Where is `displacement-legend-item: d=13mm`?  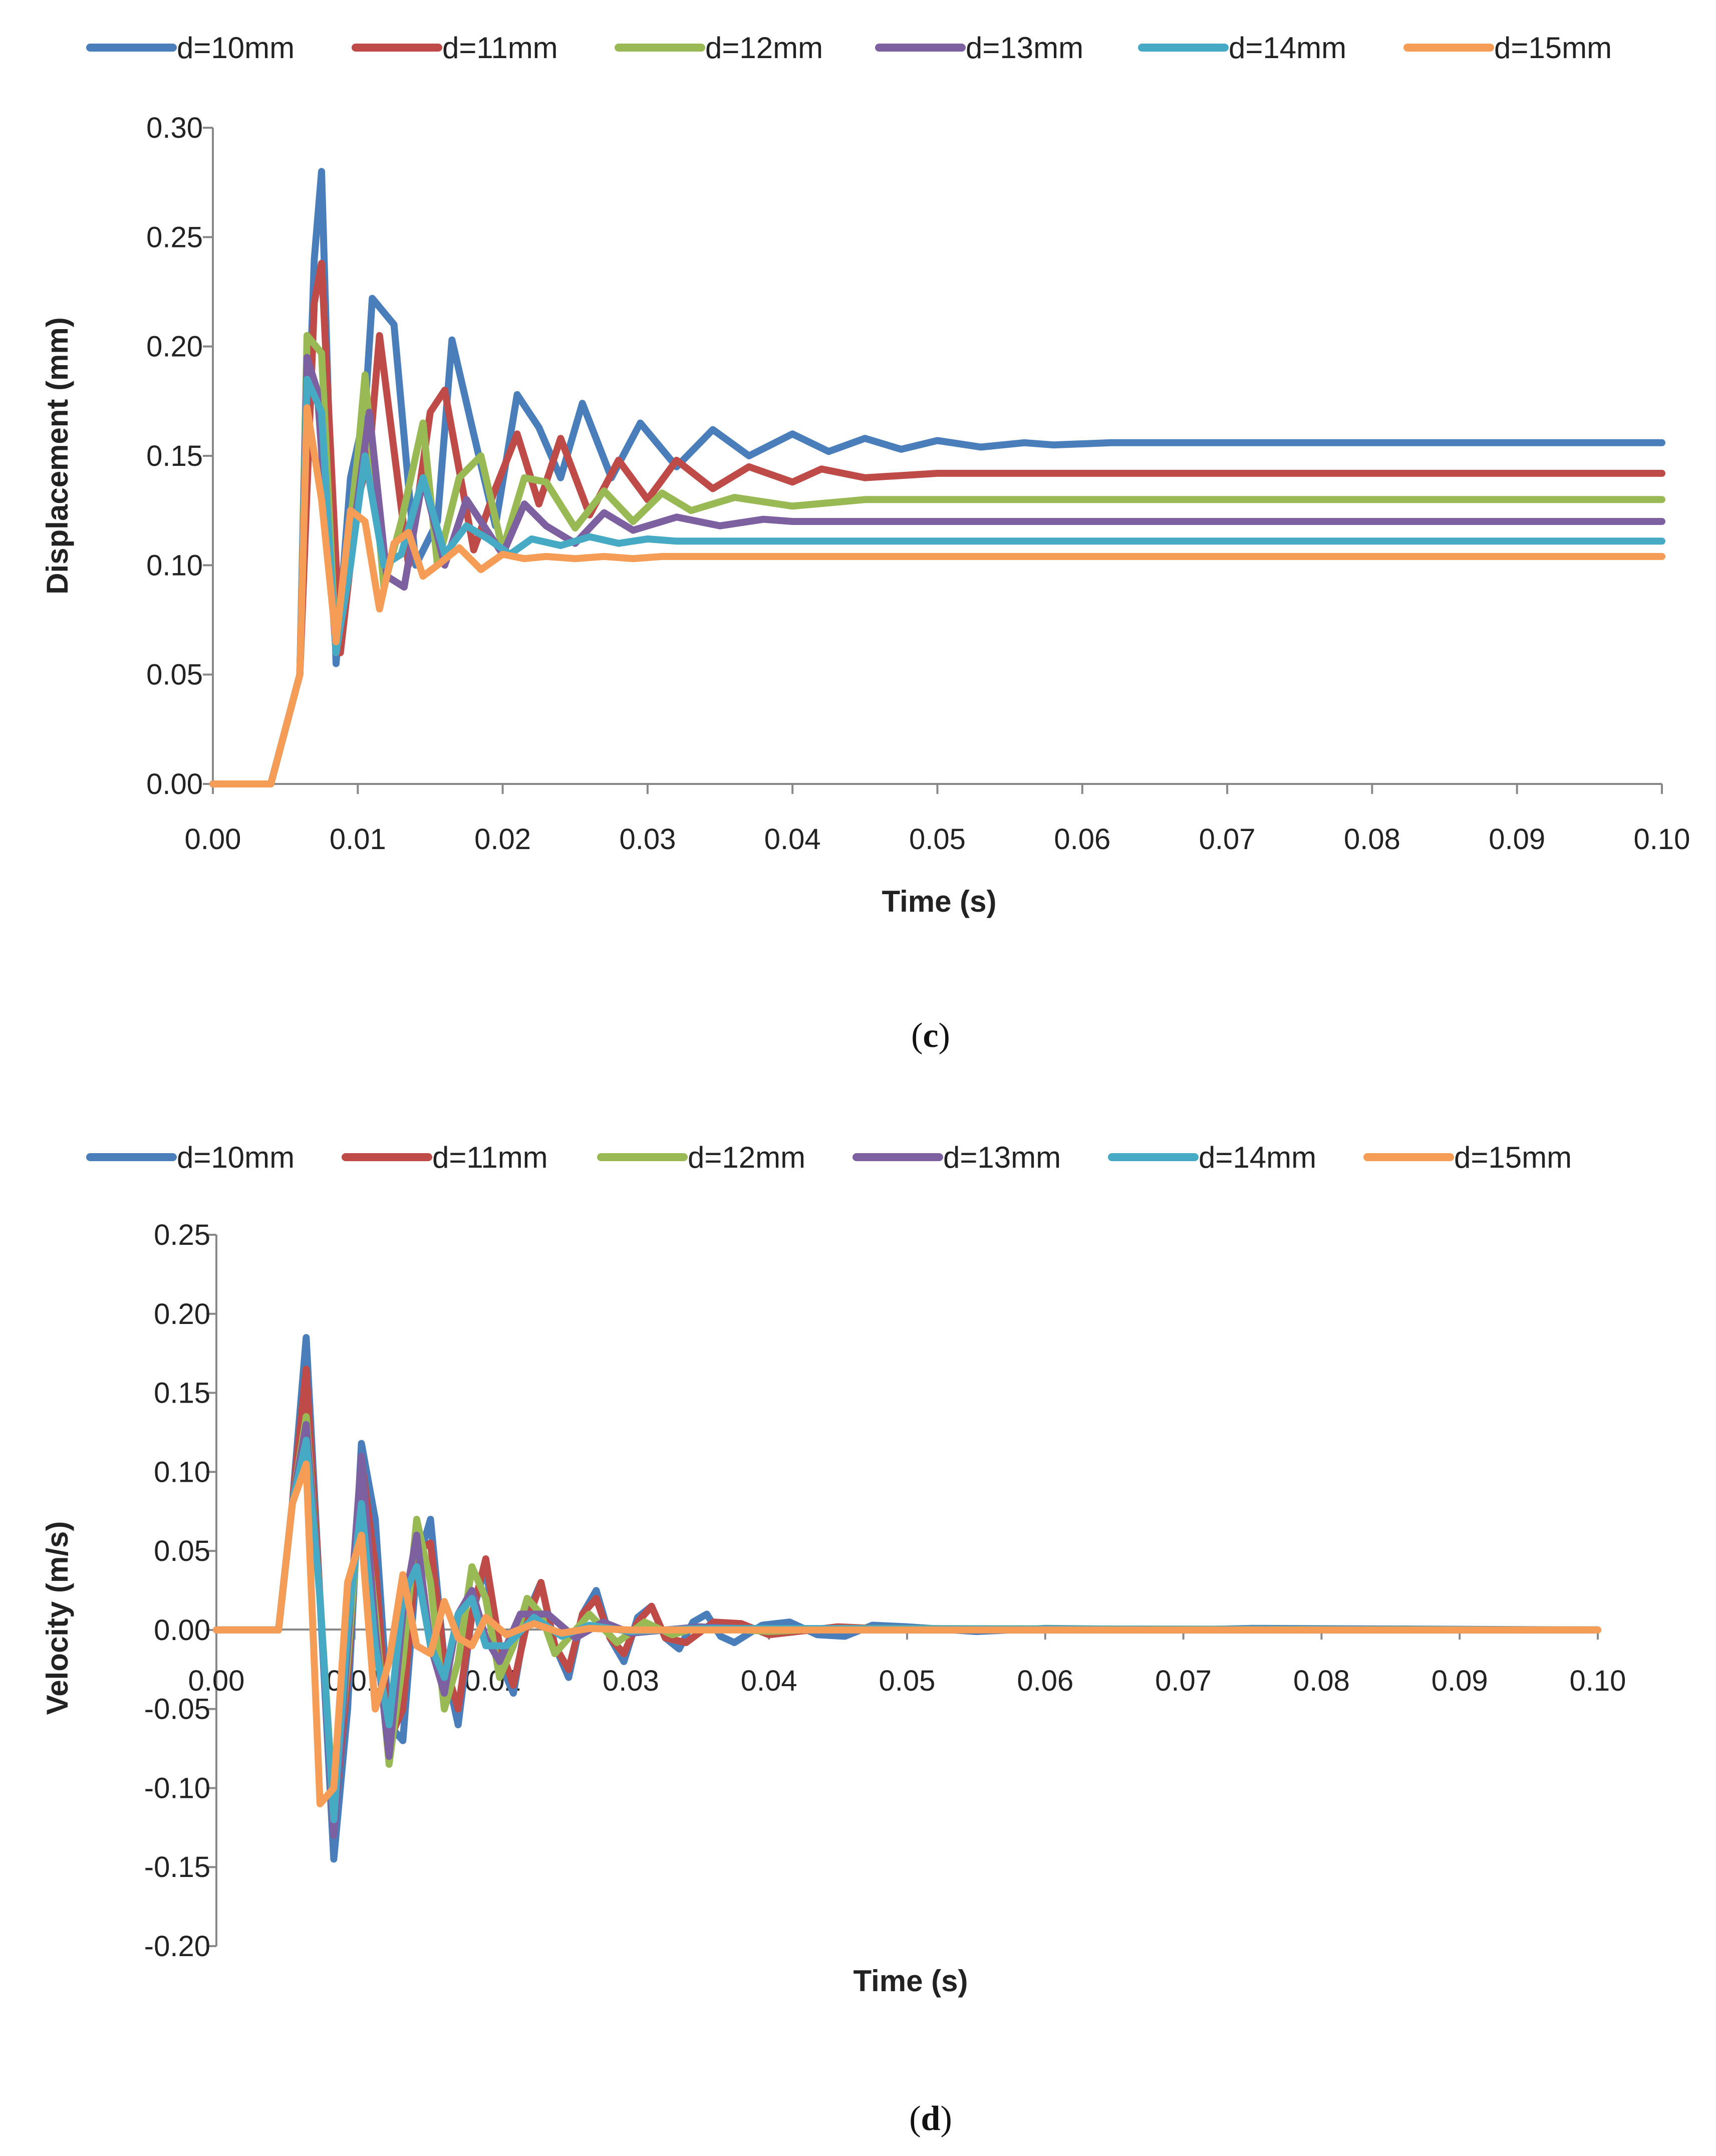 displacement-legend-item: d=13mm is located at coordinates (979, 48).